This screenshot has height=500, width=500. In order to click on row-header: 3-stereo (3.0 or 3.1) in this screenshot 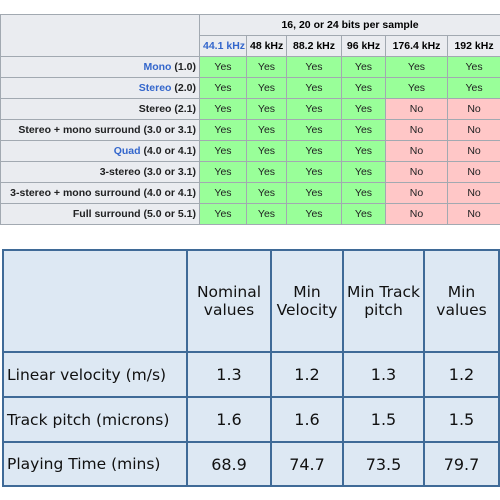, I will do `click(100, 172)`.